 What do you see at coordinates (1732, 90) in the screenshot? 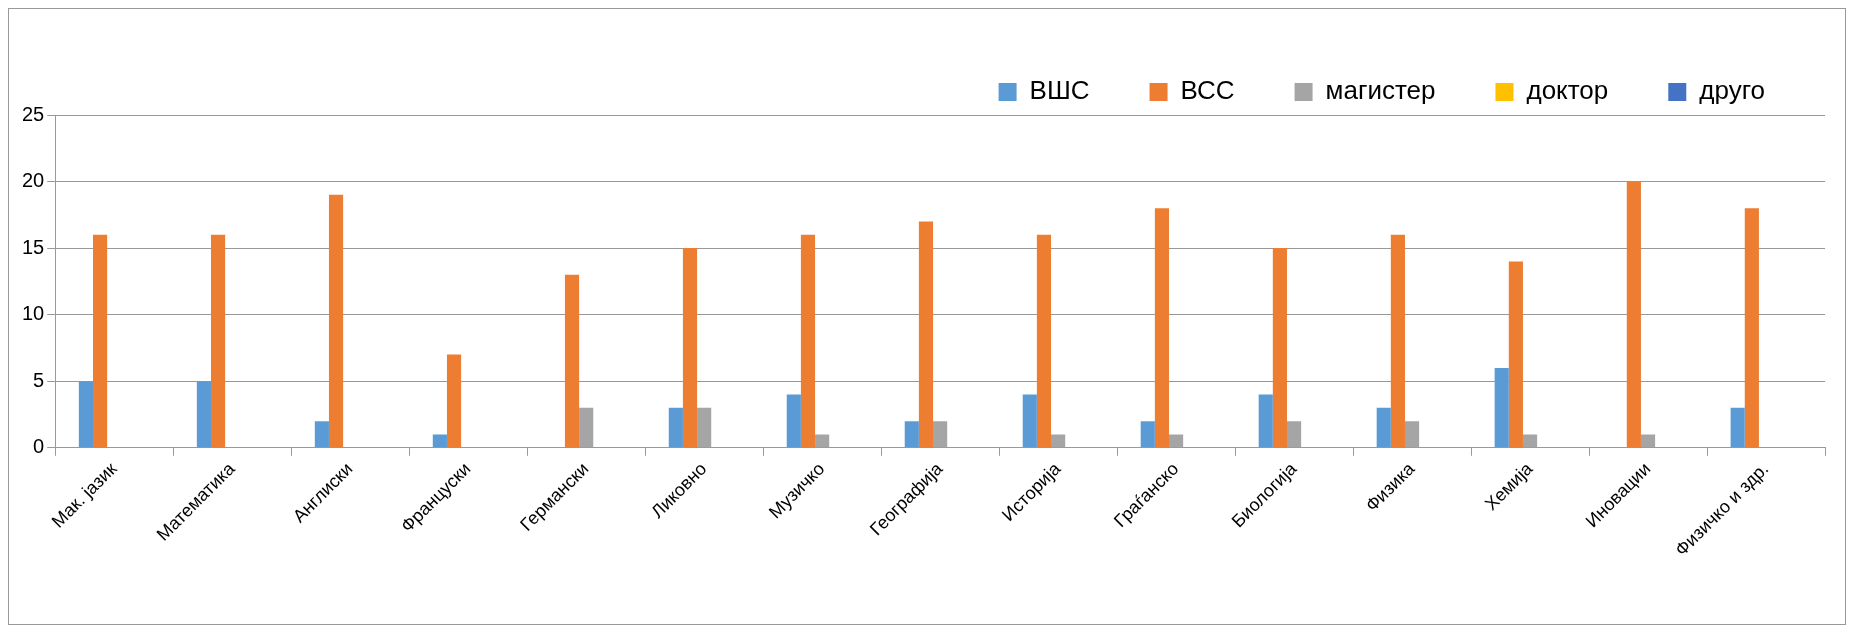
I see `legend-label: друго` at bounding box center [1732, 90].